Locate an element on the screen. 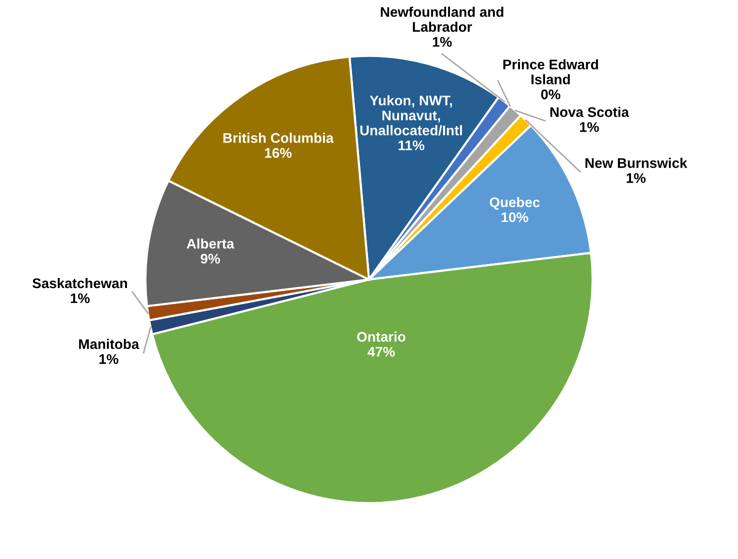  slice-label: New Burnswick is located at coordinates (637, 163).